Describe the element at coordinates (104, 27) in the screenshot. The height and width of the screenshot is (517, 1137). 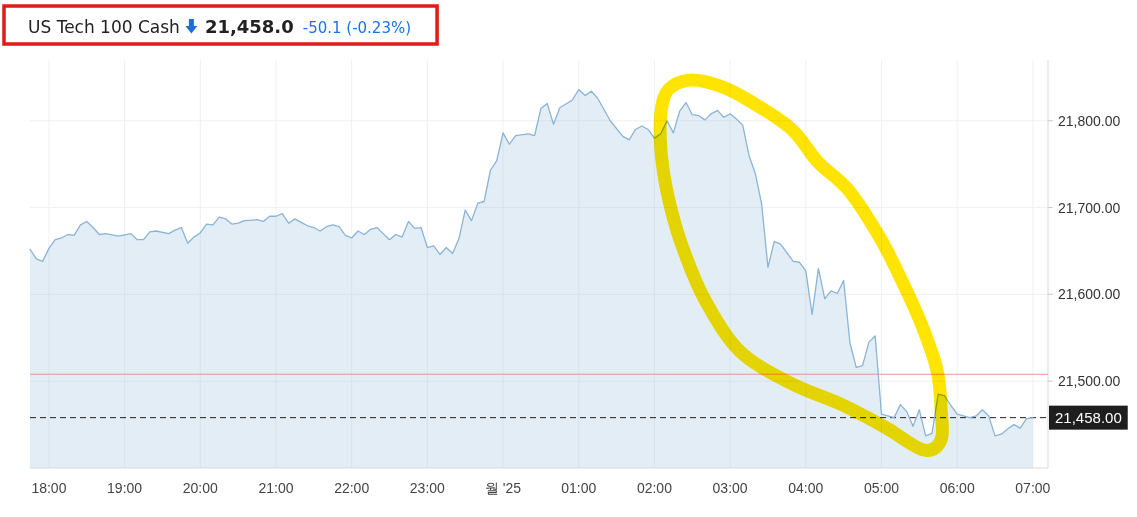
I see `chart-title: US Tech 100 Cash` at that location.